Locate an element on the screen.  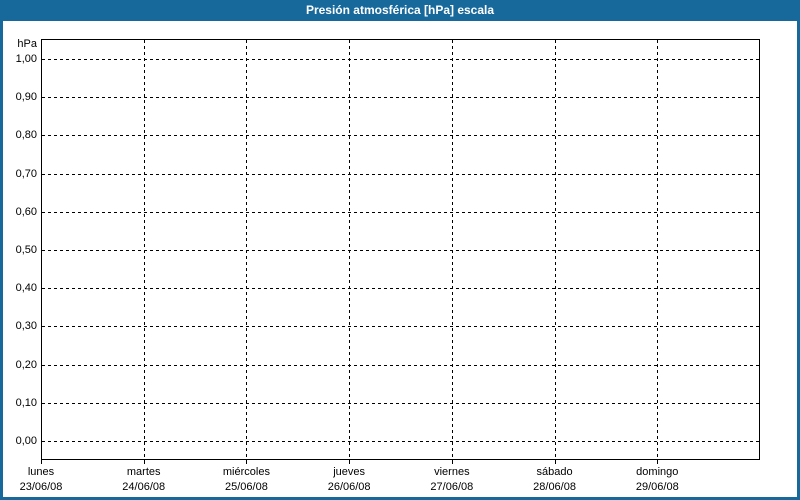
x-tick-date: 24/06/08 is located at coordinates (144, 487).